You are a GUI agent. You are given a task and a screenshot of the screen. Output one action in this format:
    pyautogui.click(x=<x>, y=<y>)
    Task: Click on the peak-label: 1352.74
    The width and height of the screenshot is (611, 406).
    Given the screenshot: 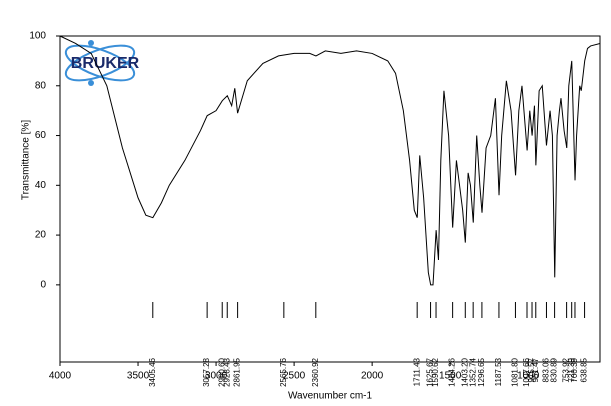 What is the action you would take?
    pyautogui.click(x=472, y=371)
    